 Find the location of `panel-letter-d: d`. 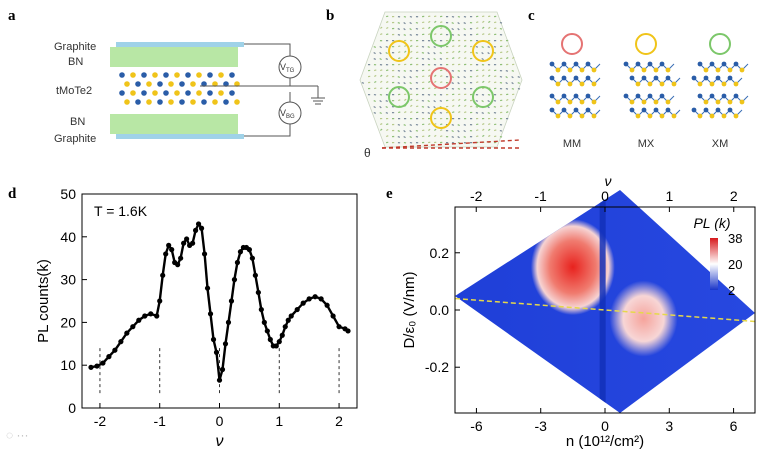

panel-letter-d: d is located at coordinates (12, 194).